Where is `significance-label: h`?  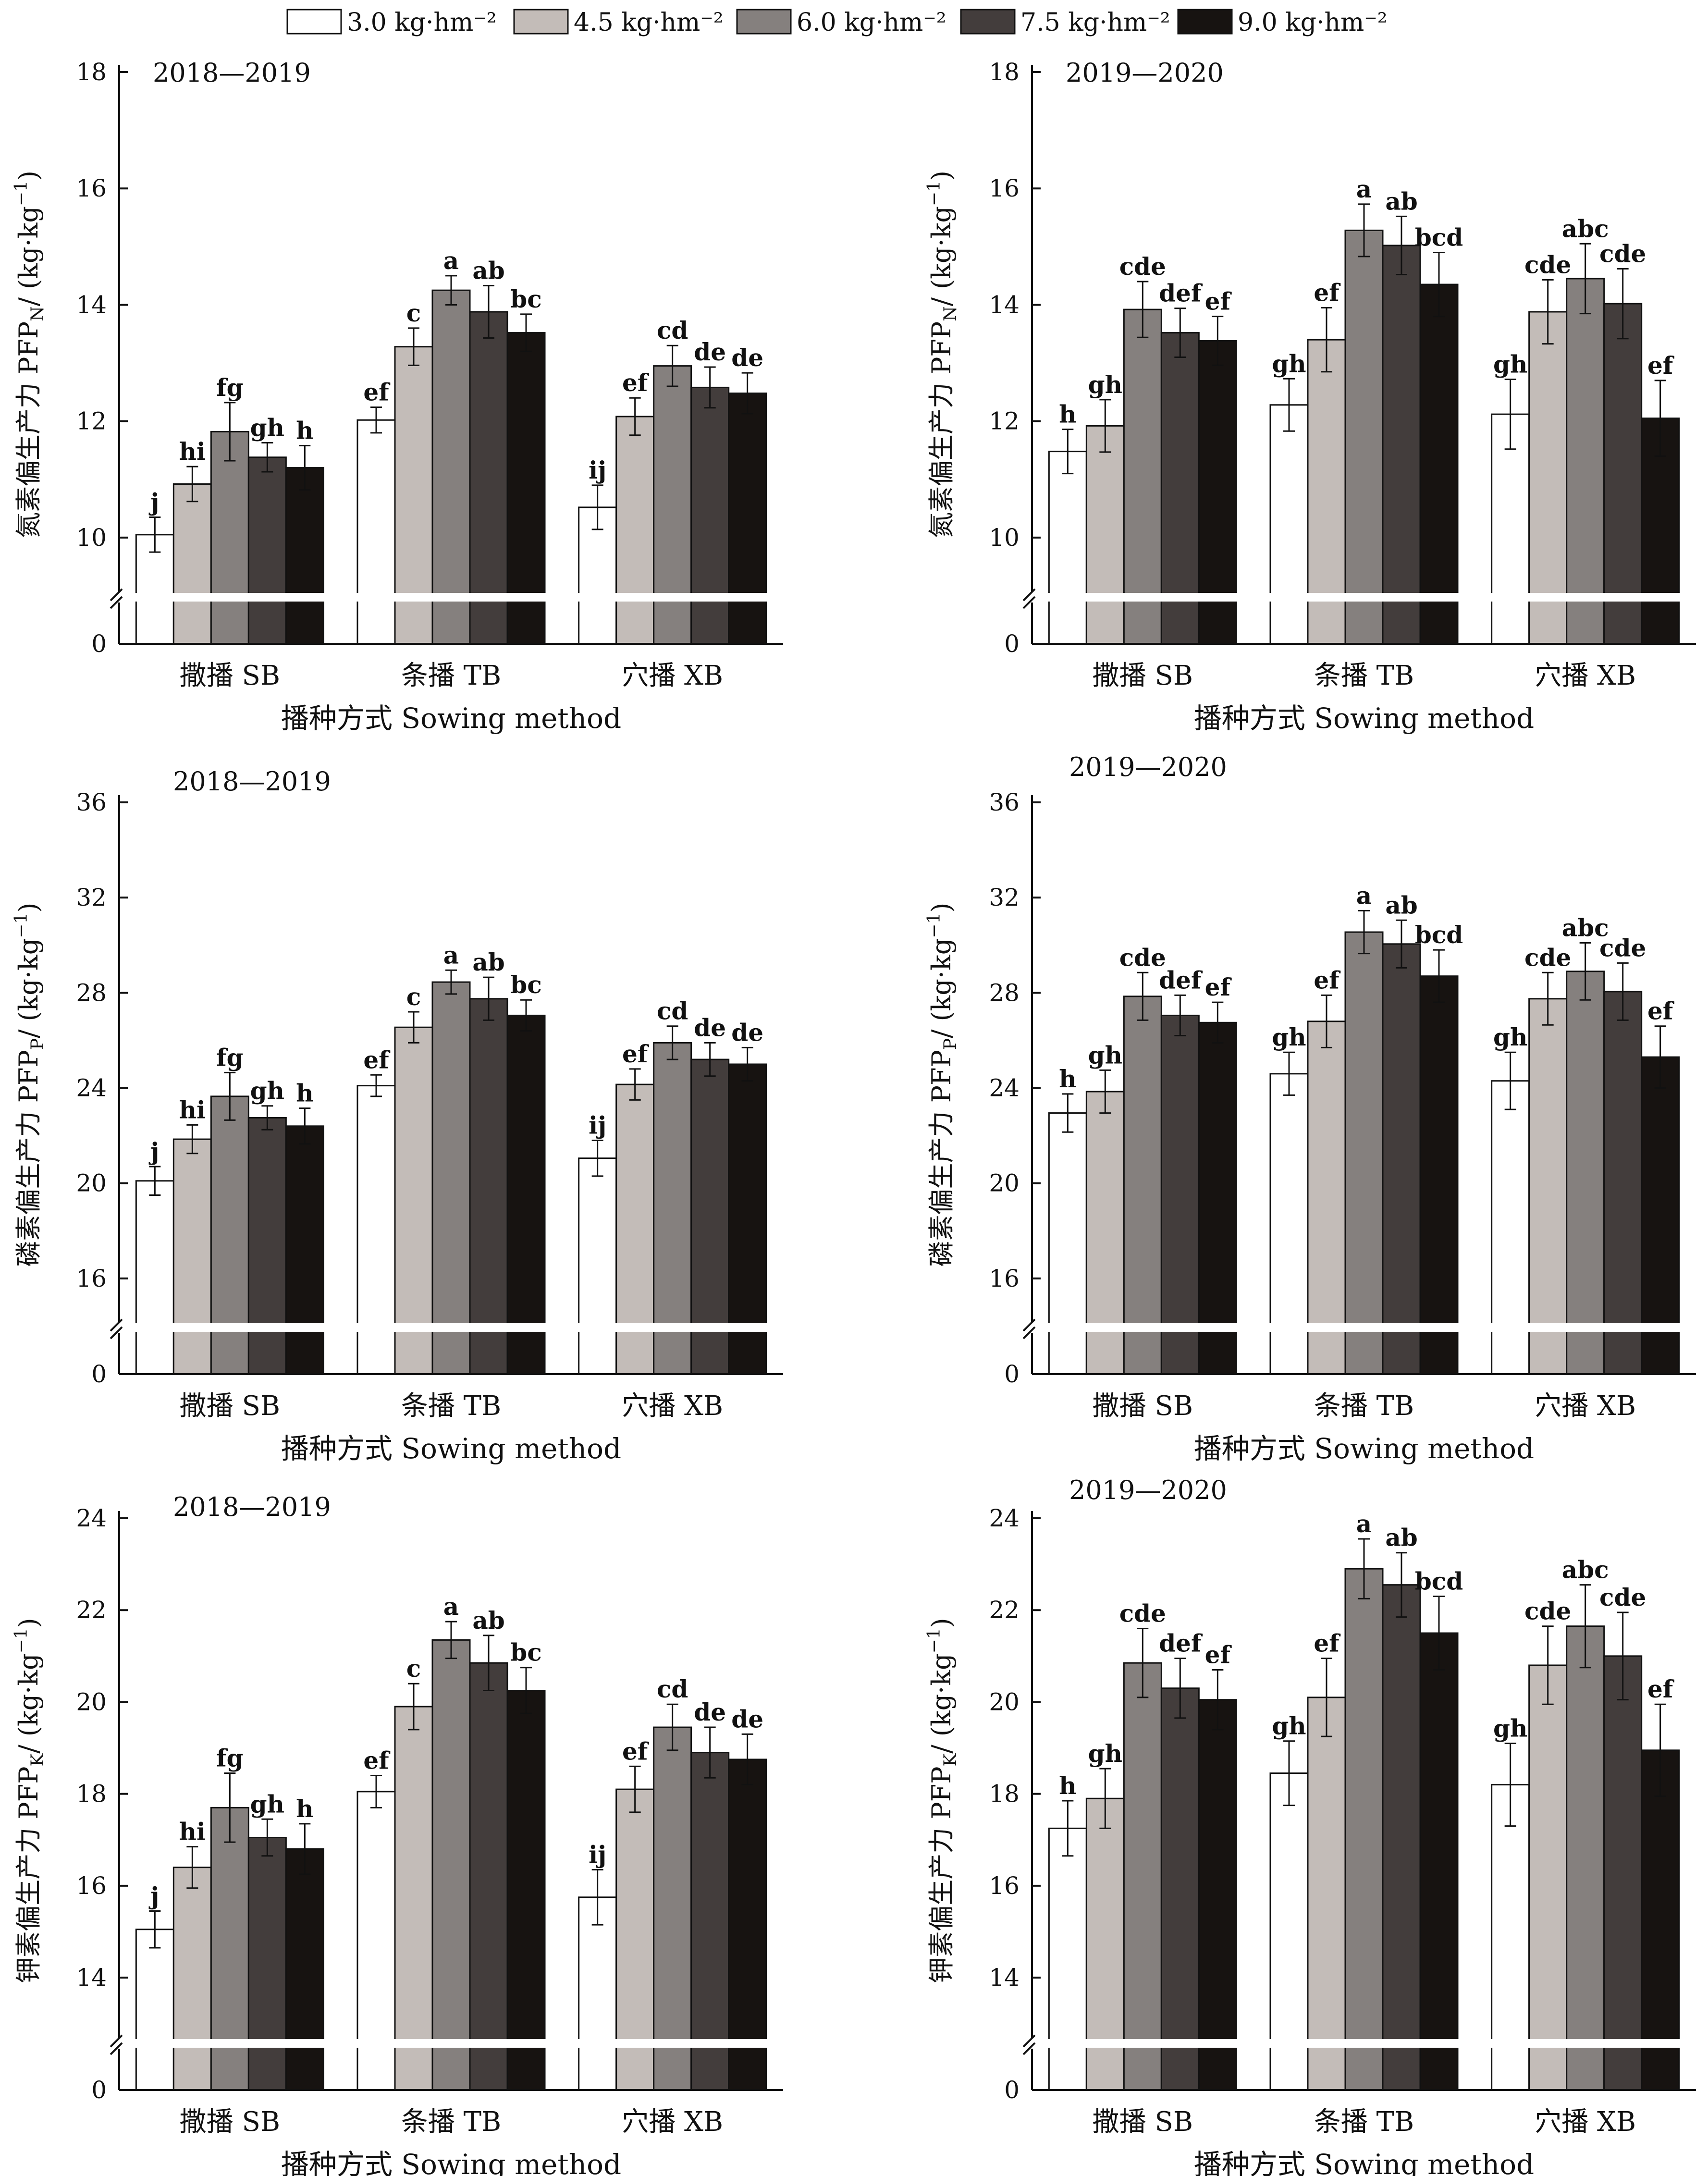
significance-label: h is located at coordinates (1067, 414).